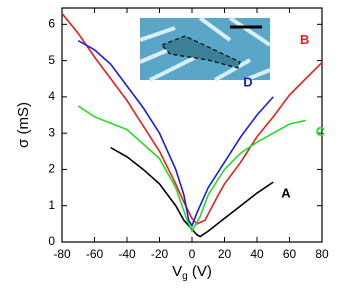  Describe the element at coordinates (95, 254) in the screenshot. I see `x-tick-label: -60` at that location.